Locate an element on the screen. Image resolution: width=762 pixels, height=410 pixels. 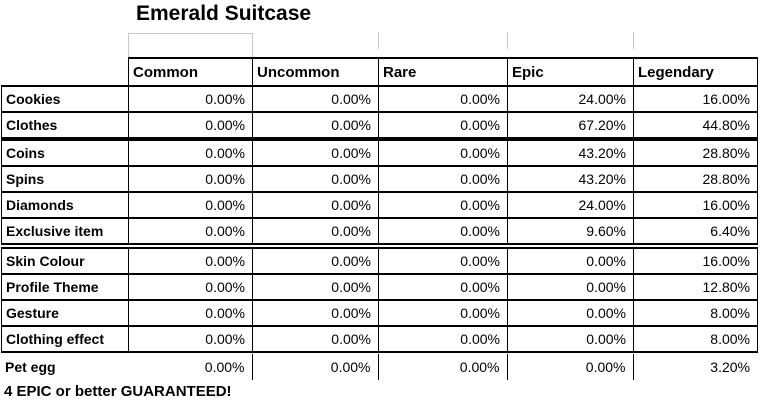
rate-cell: 3.20% is located at coordinates (694, 367).